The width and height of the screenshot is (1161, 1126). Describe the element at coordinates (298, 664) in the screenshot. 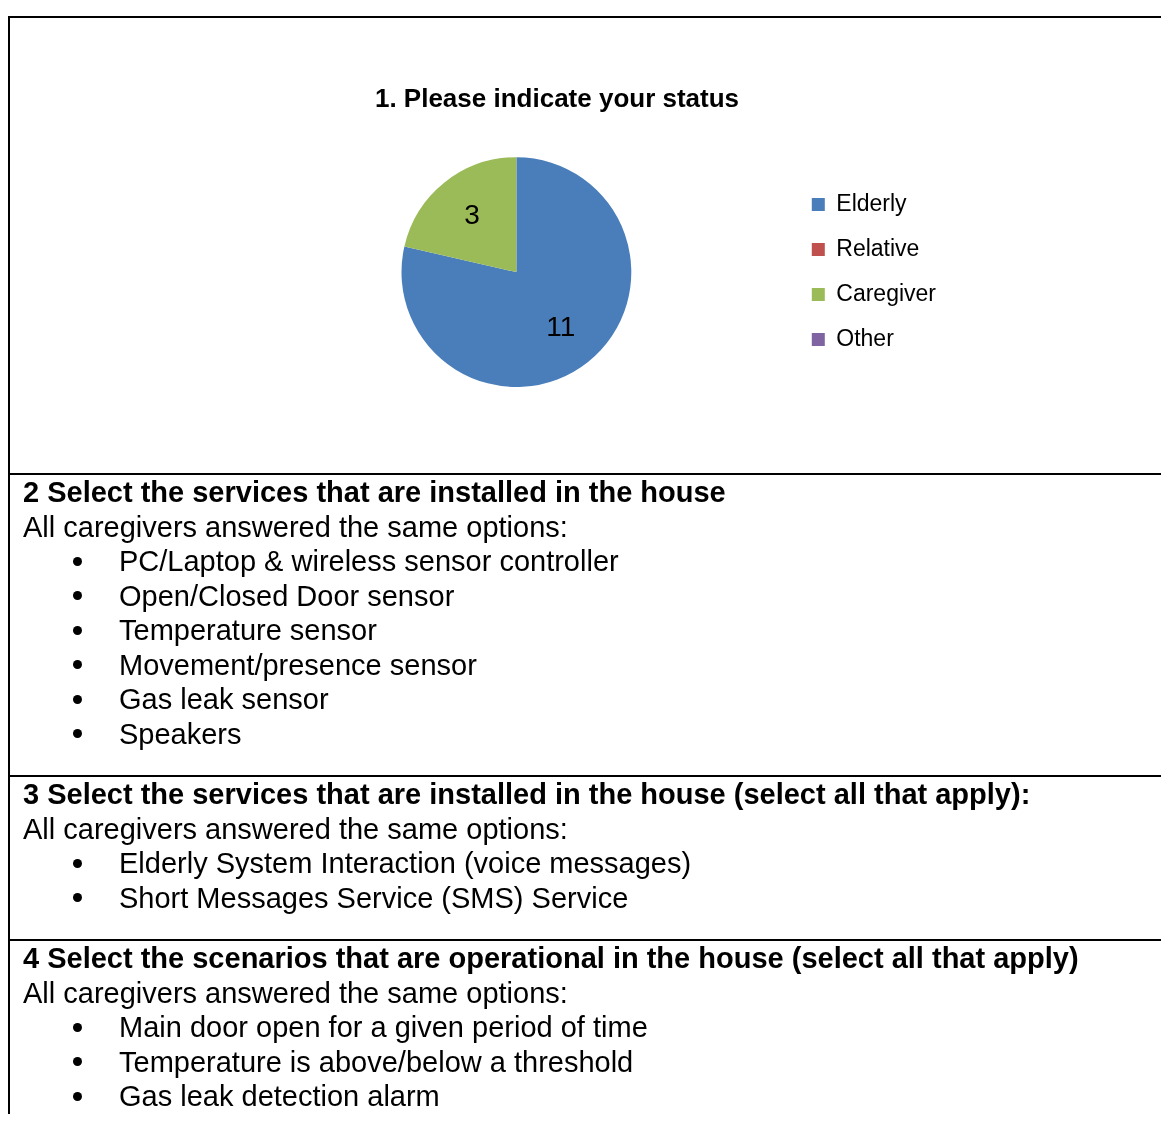

I see `text: Movement/presence sensor` at that location.